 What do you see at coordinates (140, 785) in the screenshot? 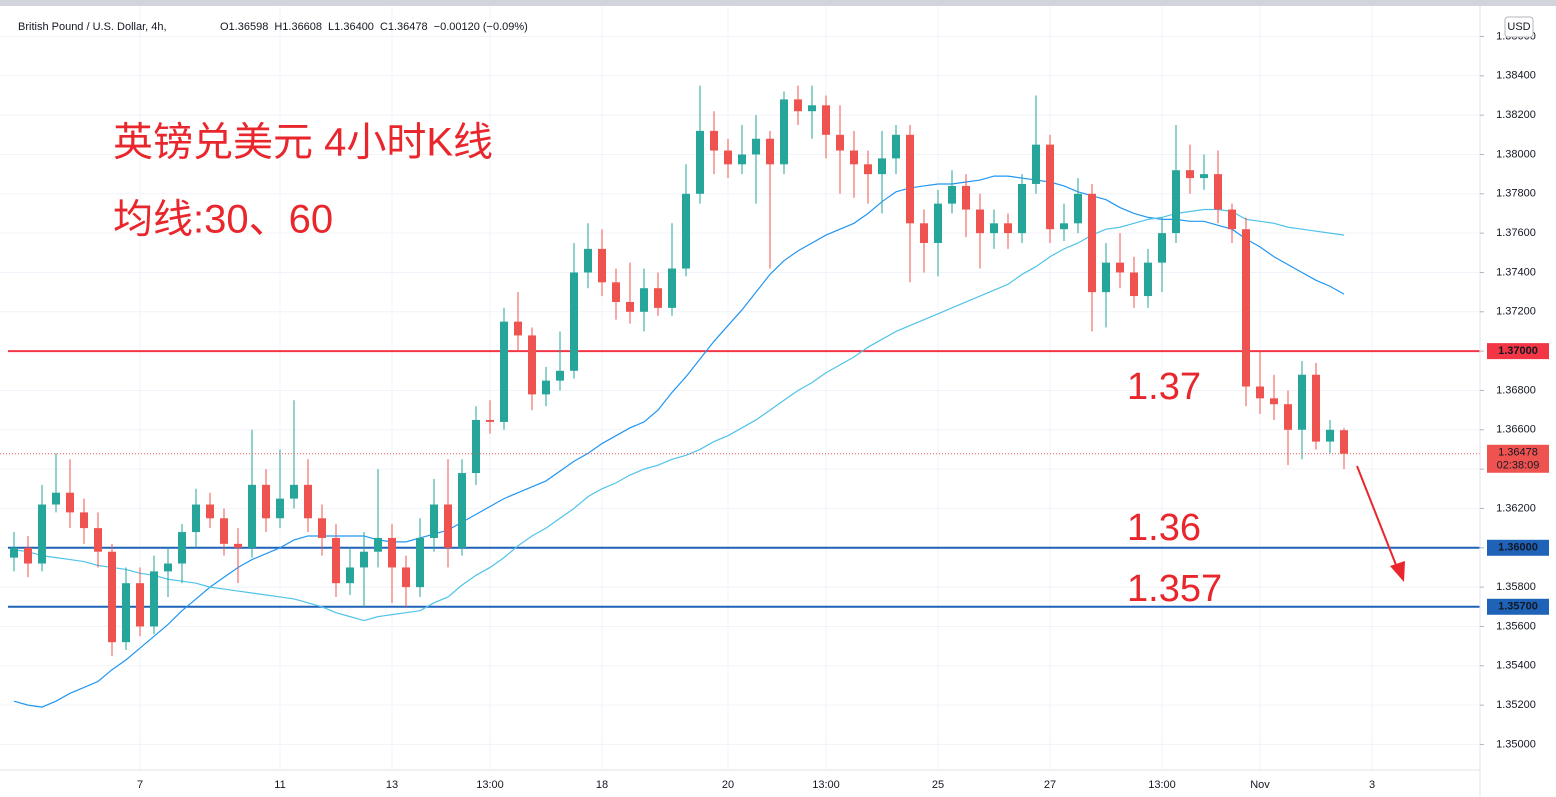
I see `x-tick-label: 7` at bounding box center [140, 785].